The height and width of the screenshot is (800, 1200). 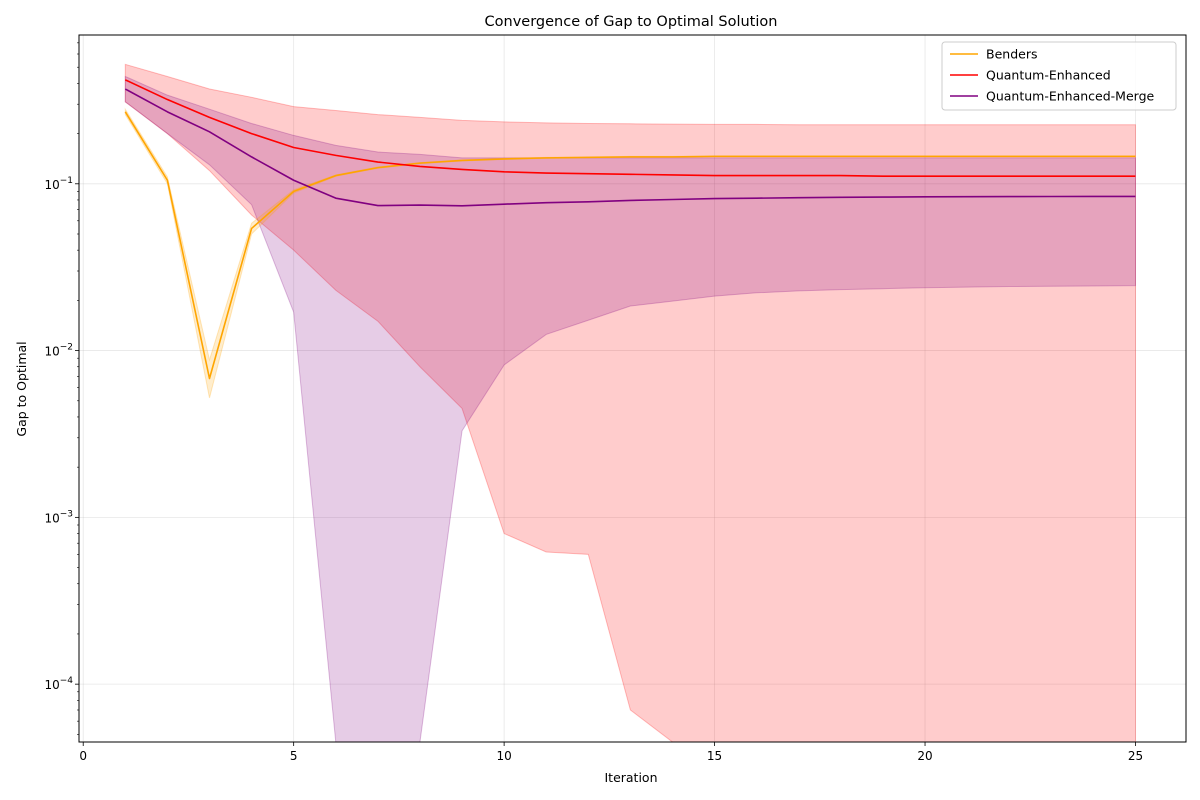 What do you see at coordinates (1070, 96) in the screenshot?
I see `legend-label: Quantum-Enhanced-Merge` at bounding box center [1070, 96].